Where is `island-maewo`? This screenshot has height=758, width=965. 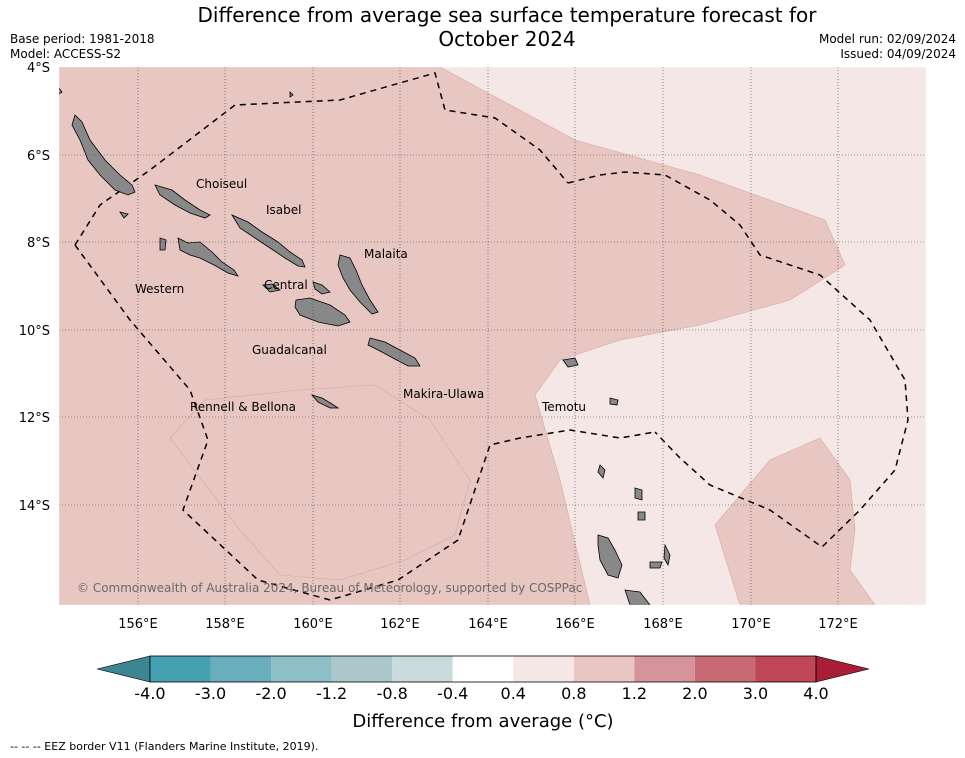 island-maewo is located at coordinates (667, 555).